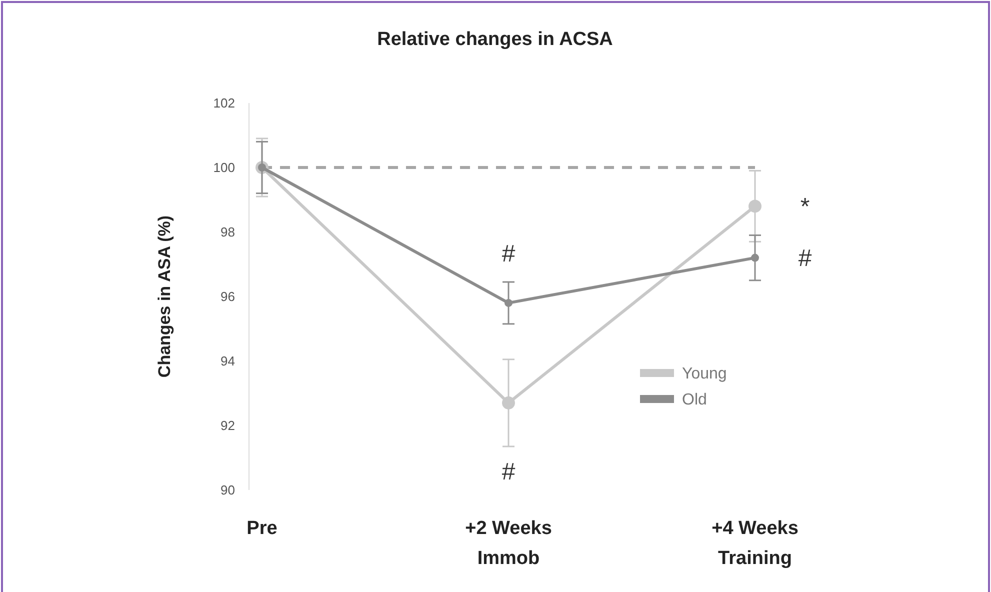  Describe the element at coordinates (508, 543) in the screenshot. I see `x-tick-label: +2 Weeks Immob` at that location.